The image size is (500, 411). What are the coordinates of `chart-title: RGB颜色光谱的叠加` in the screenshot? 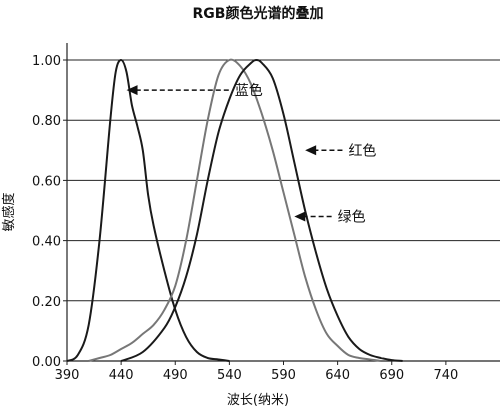 It's located at (258, 13).